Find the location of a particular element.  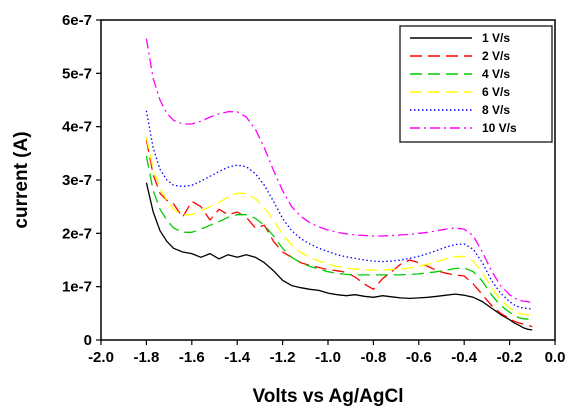

legend-label: 1 V/s is located at coordinates (496, 38).